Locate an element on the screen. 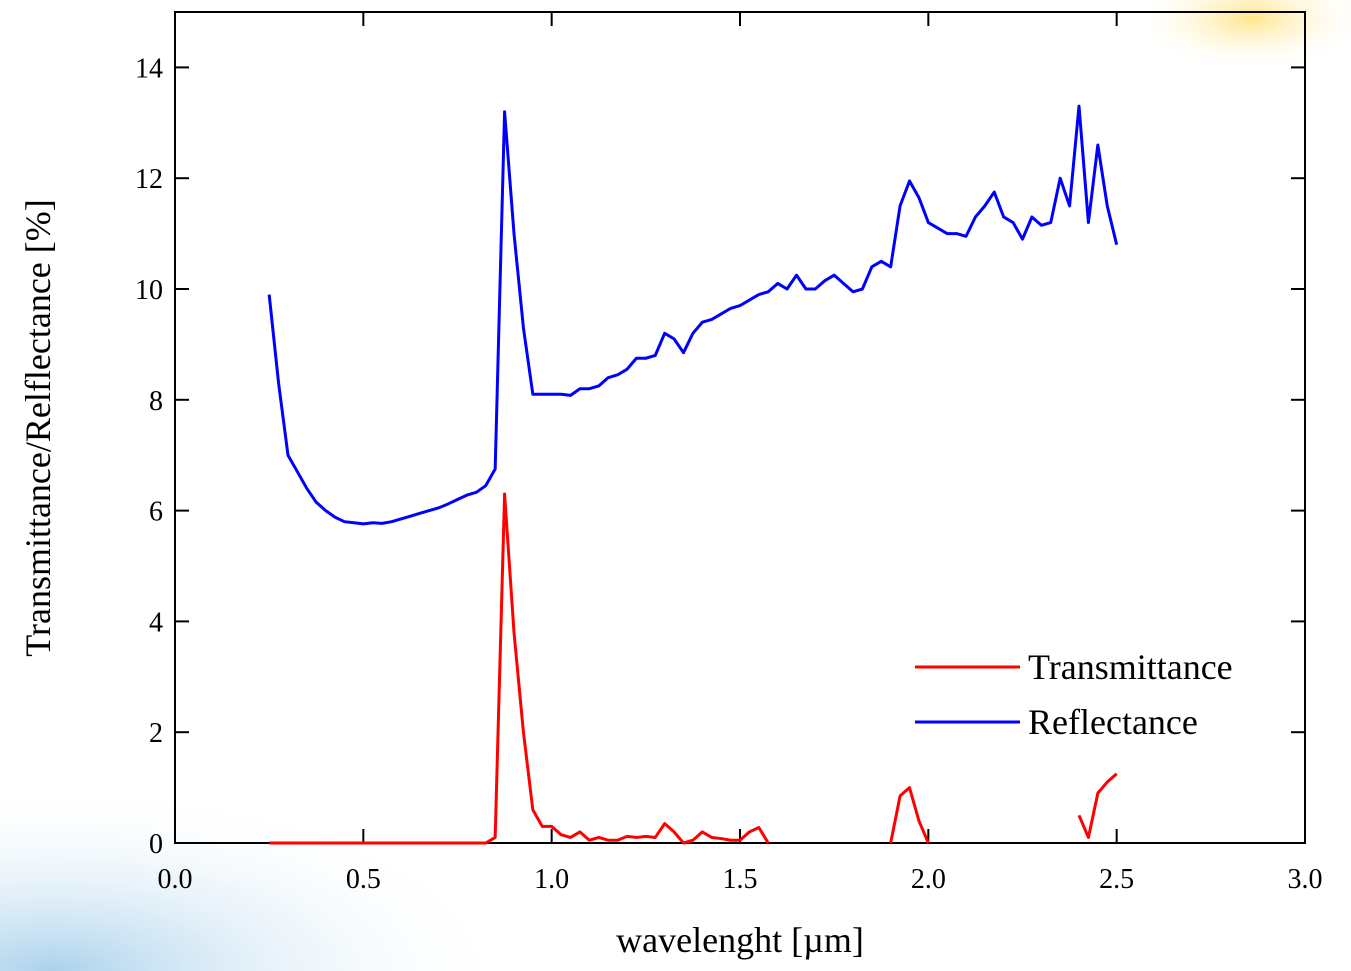 Image resolution: width=1351 pixels, height=971 pixels. x-tick-label: 2.0 is located at coordinates (928, 879).